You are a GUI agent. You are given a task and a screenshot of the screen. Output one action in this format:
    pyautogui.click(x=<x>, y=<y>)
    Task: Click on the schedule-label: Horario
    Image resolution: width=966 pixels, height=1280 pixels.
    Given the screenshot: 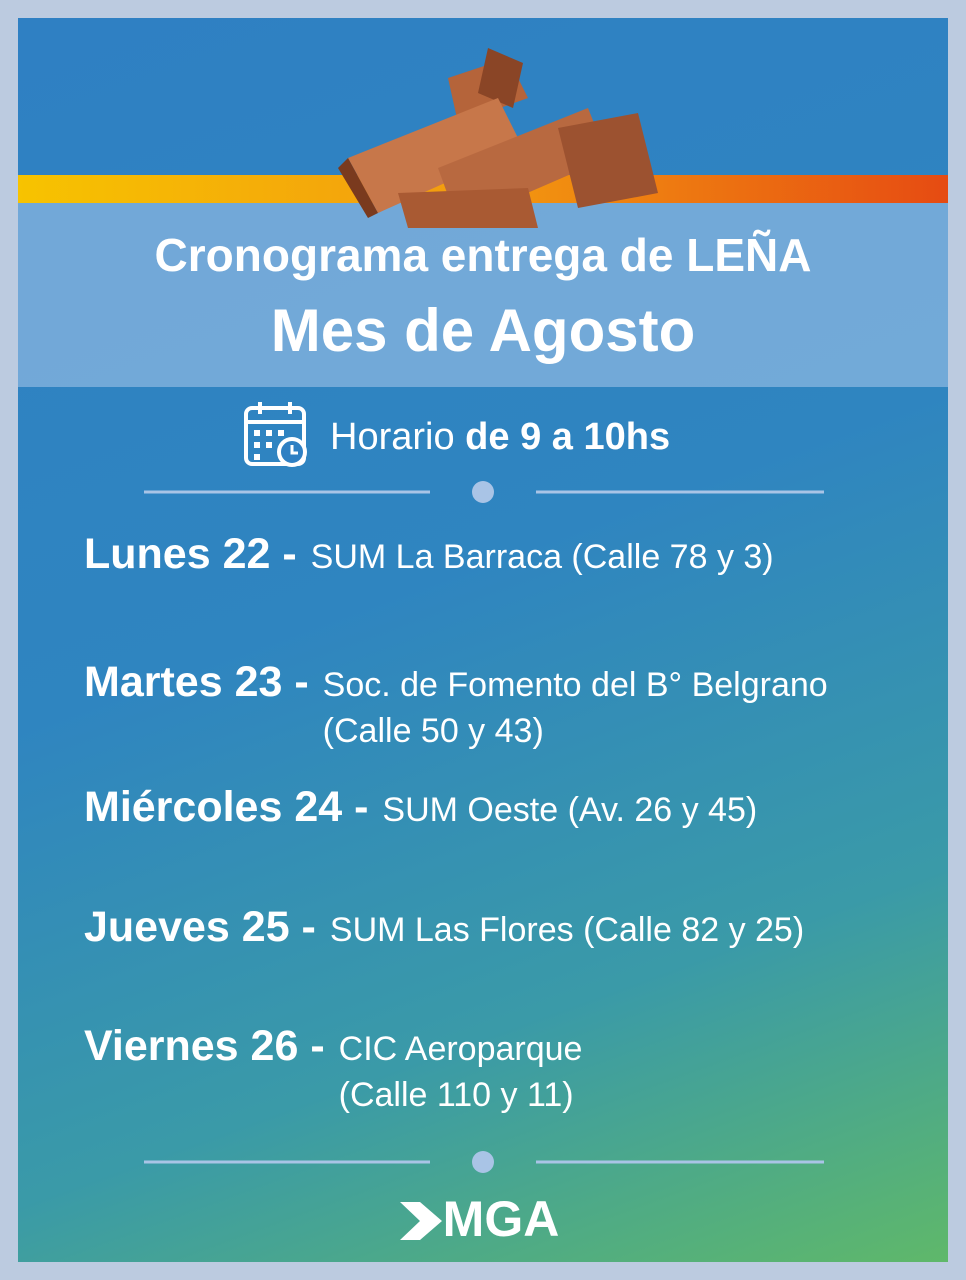 What is the action you would take?
    pyautogui.click(x=392, y=437)
    